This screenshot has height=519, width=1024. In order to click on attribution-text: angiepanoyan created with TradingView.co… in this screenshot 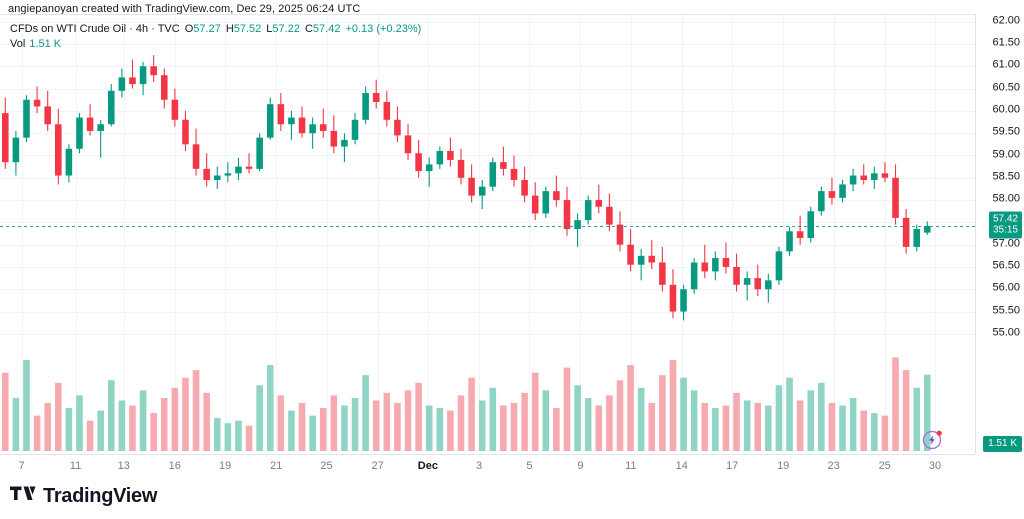, I will do `click(184, 9)`.